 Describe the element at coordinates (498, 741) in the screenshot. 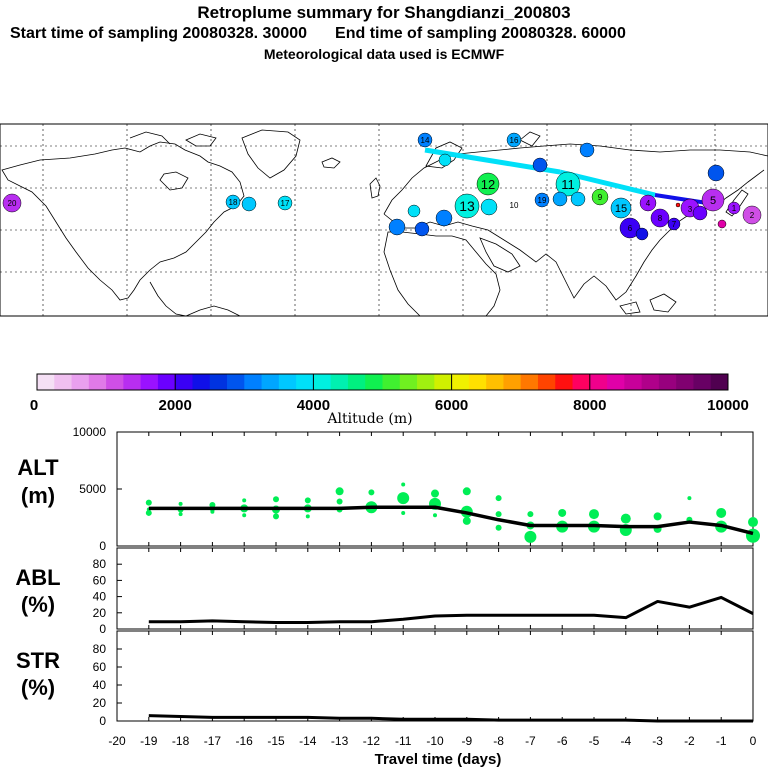

I see `x-tick-label: -8` at that location.